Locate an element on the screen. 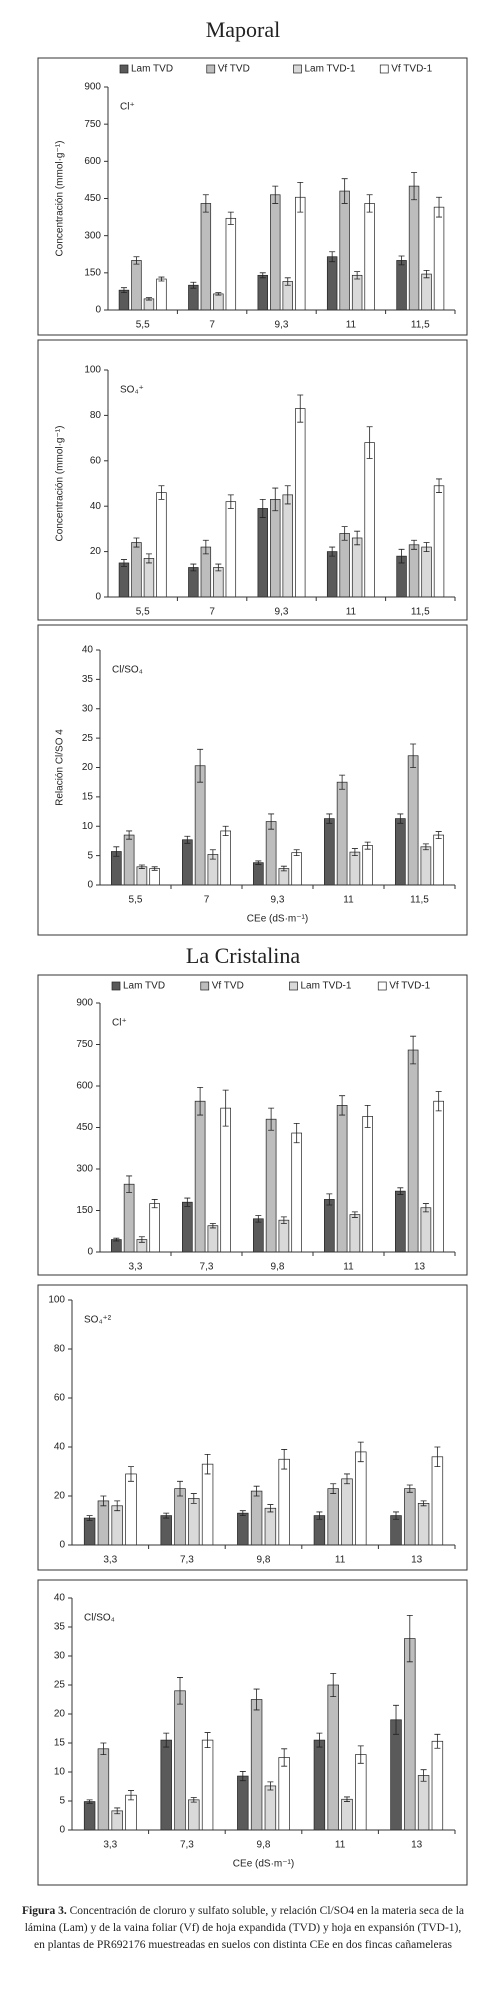  x-tick-label: 13 is located at coordinates (417, 1845).